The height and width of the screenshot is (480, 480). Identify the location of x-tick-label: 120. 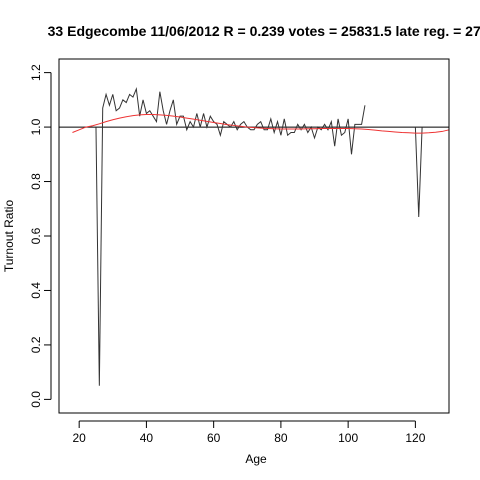
(415, 438).